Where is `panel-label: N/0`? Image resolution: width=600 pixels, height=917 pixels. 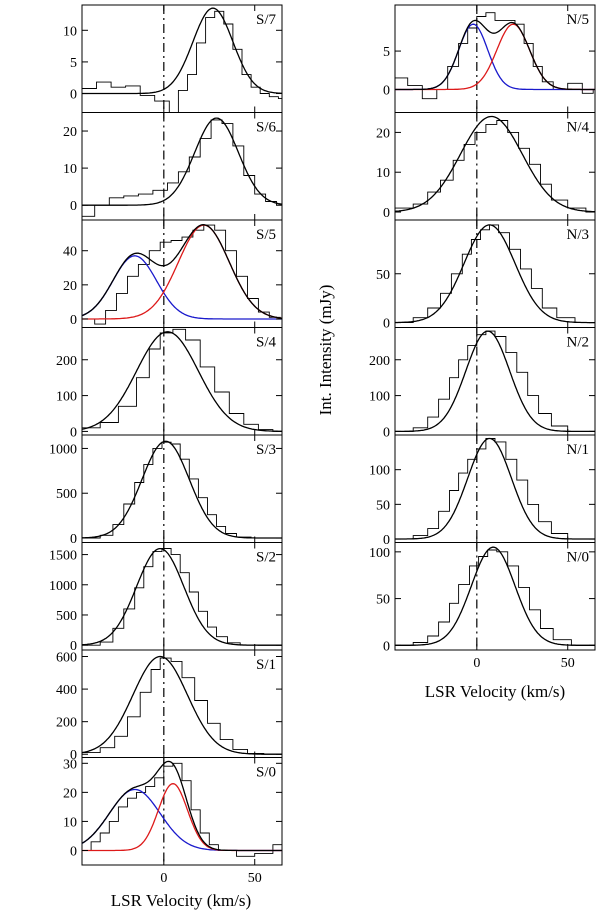
panel-label: N/0 is located at coordinates (578, 558).